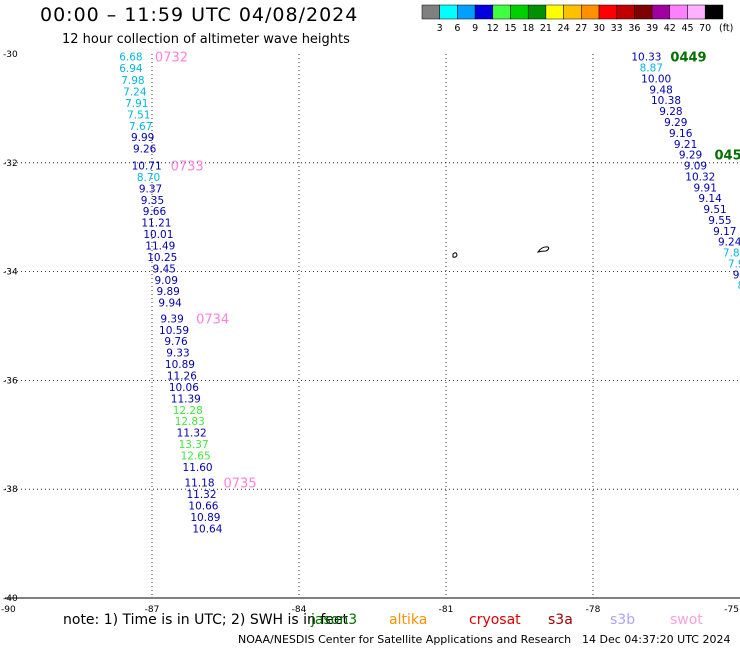  I want to click on legend-tick-label: 33, so click(617, 28).